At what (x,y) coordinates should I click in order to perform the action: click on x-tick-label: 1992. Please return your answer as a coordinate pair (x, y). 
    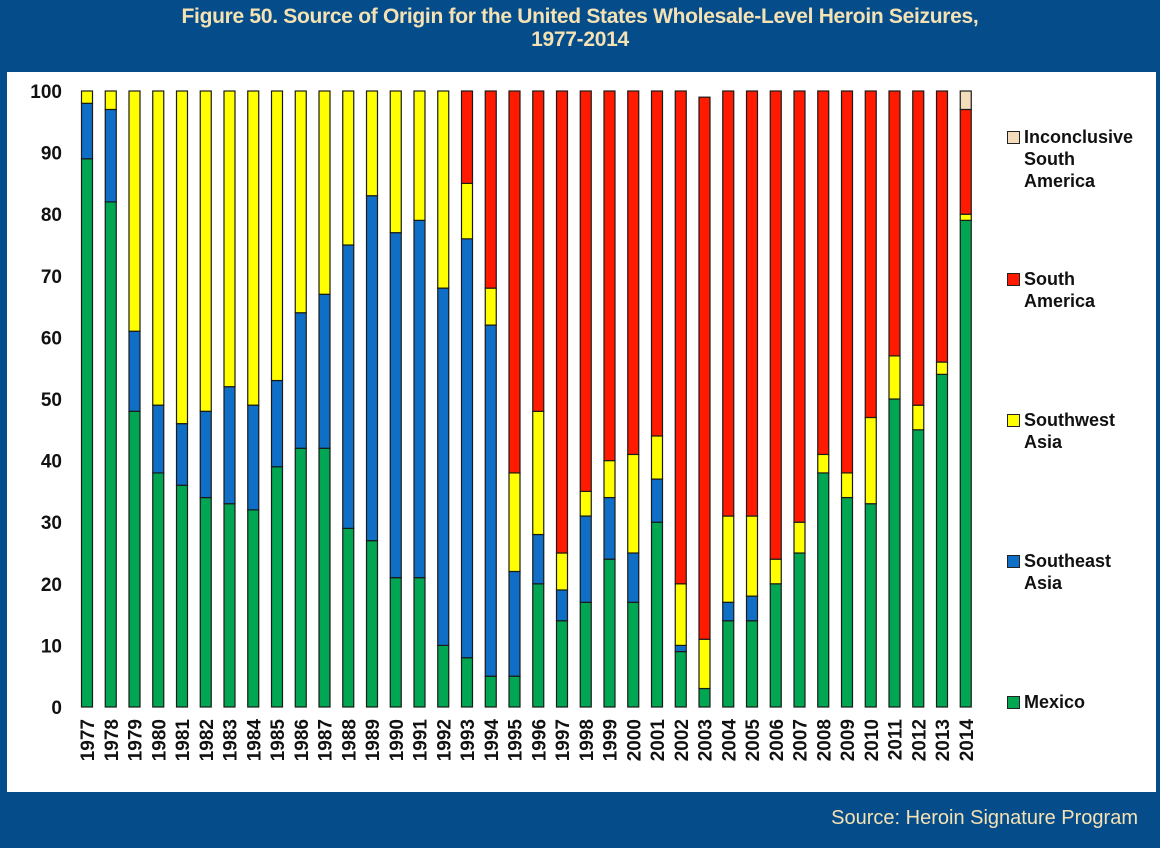
    Looking at the image, I should click on (444, 740).